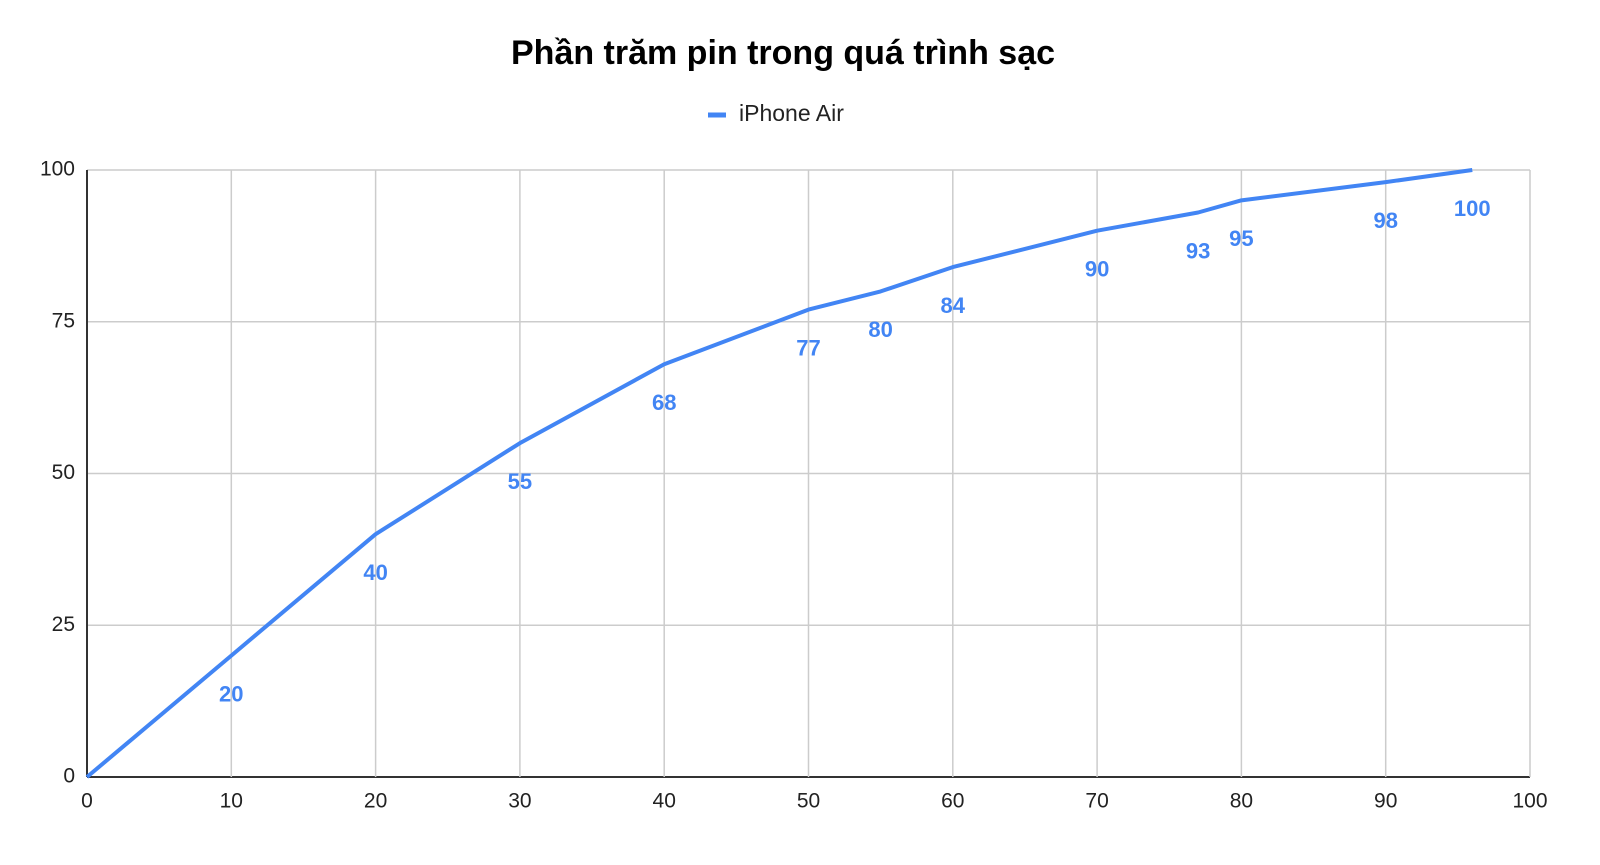 The height and width of the screenshot is (865, 1600). I want to click on data-label: 100, so click(1472, 208).